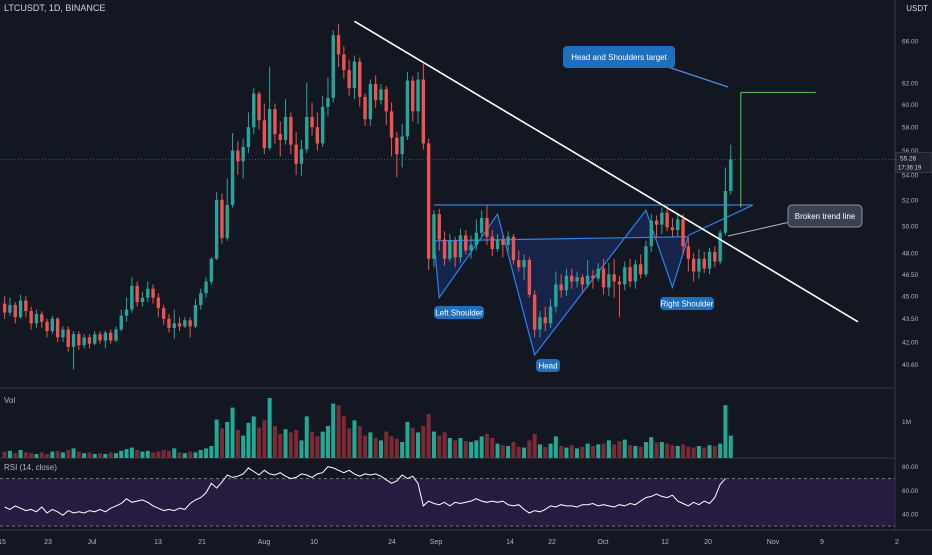  What do you see at coordinates (687, 303) in the screenshot?
I see `right-shoulder-label-box` at bounding box center [687, 303].